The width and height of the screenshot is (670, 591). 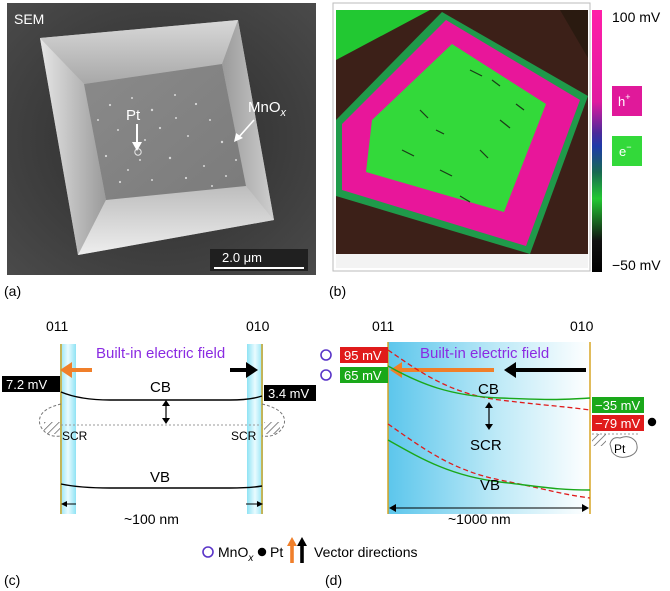 What do you see at coordinates (242, 257) in the screenshot?
I see `scalebar-label: 2.0 μm` at bounding box center [242, 257].